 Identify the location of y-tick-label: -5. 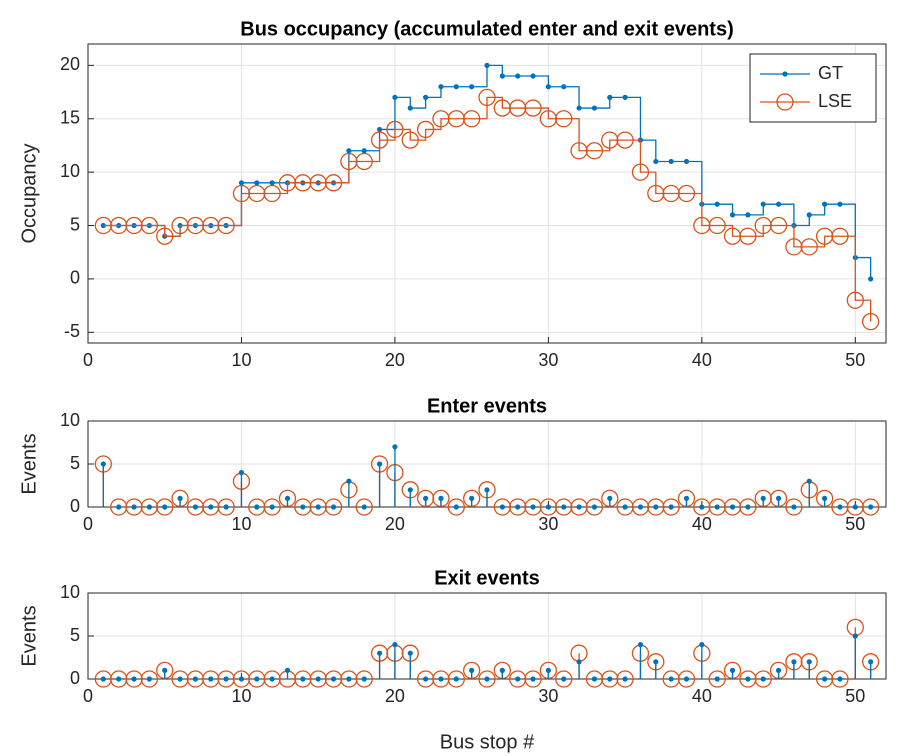
(72, 331).